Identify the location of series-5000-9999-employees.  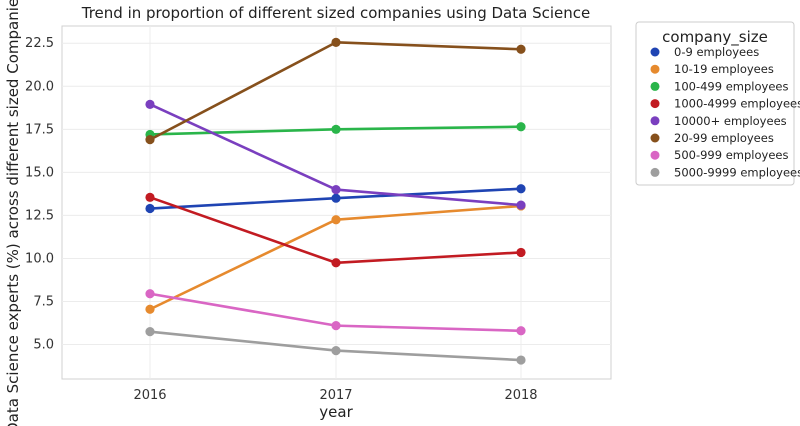
(335, 346).